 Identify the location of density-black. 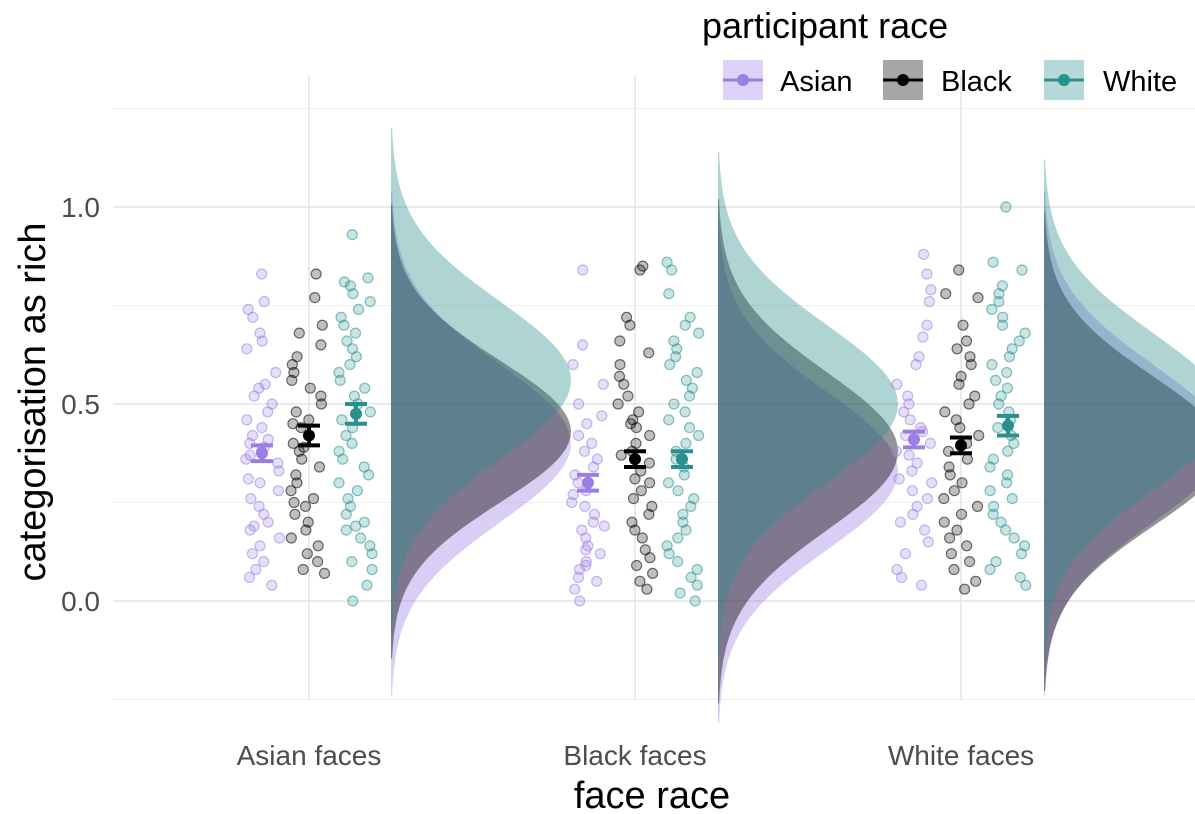
(481, 431).